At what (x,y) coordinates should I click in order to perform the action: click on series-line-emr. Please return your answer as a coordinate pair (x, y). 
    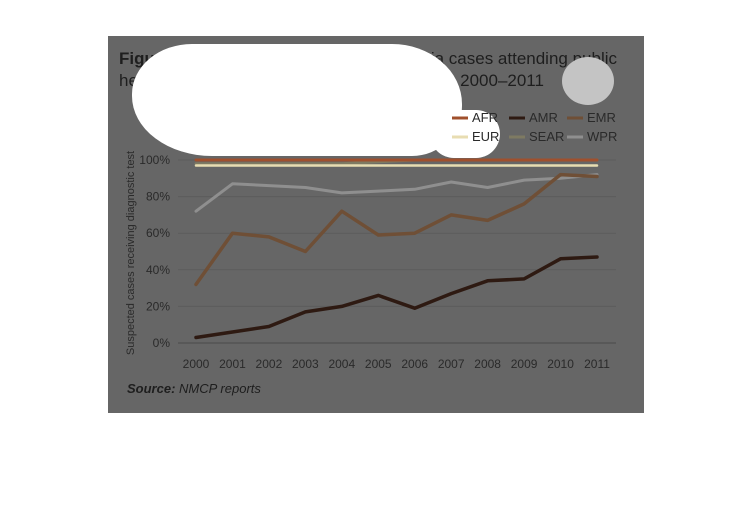
    Looking at the image, I should click on (396, 229).